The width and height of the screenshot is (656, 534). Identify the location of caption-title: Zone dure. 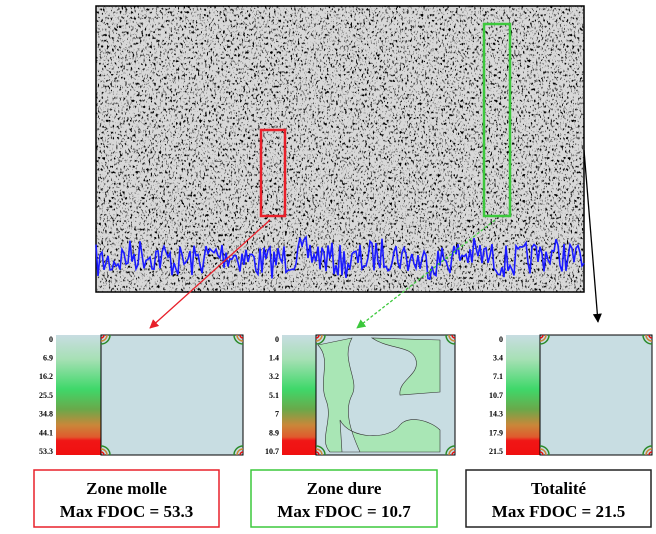
(344, 488).